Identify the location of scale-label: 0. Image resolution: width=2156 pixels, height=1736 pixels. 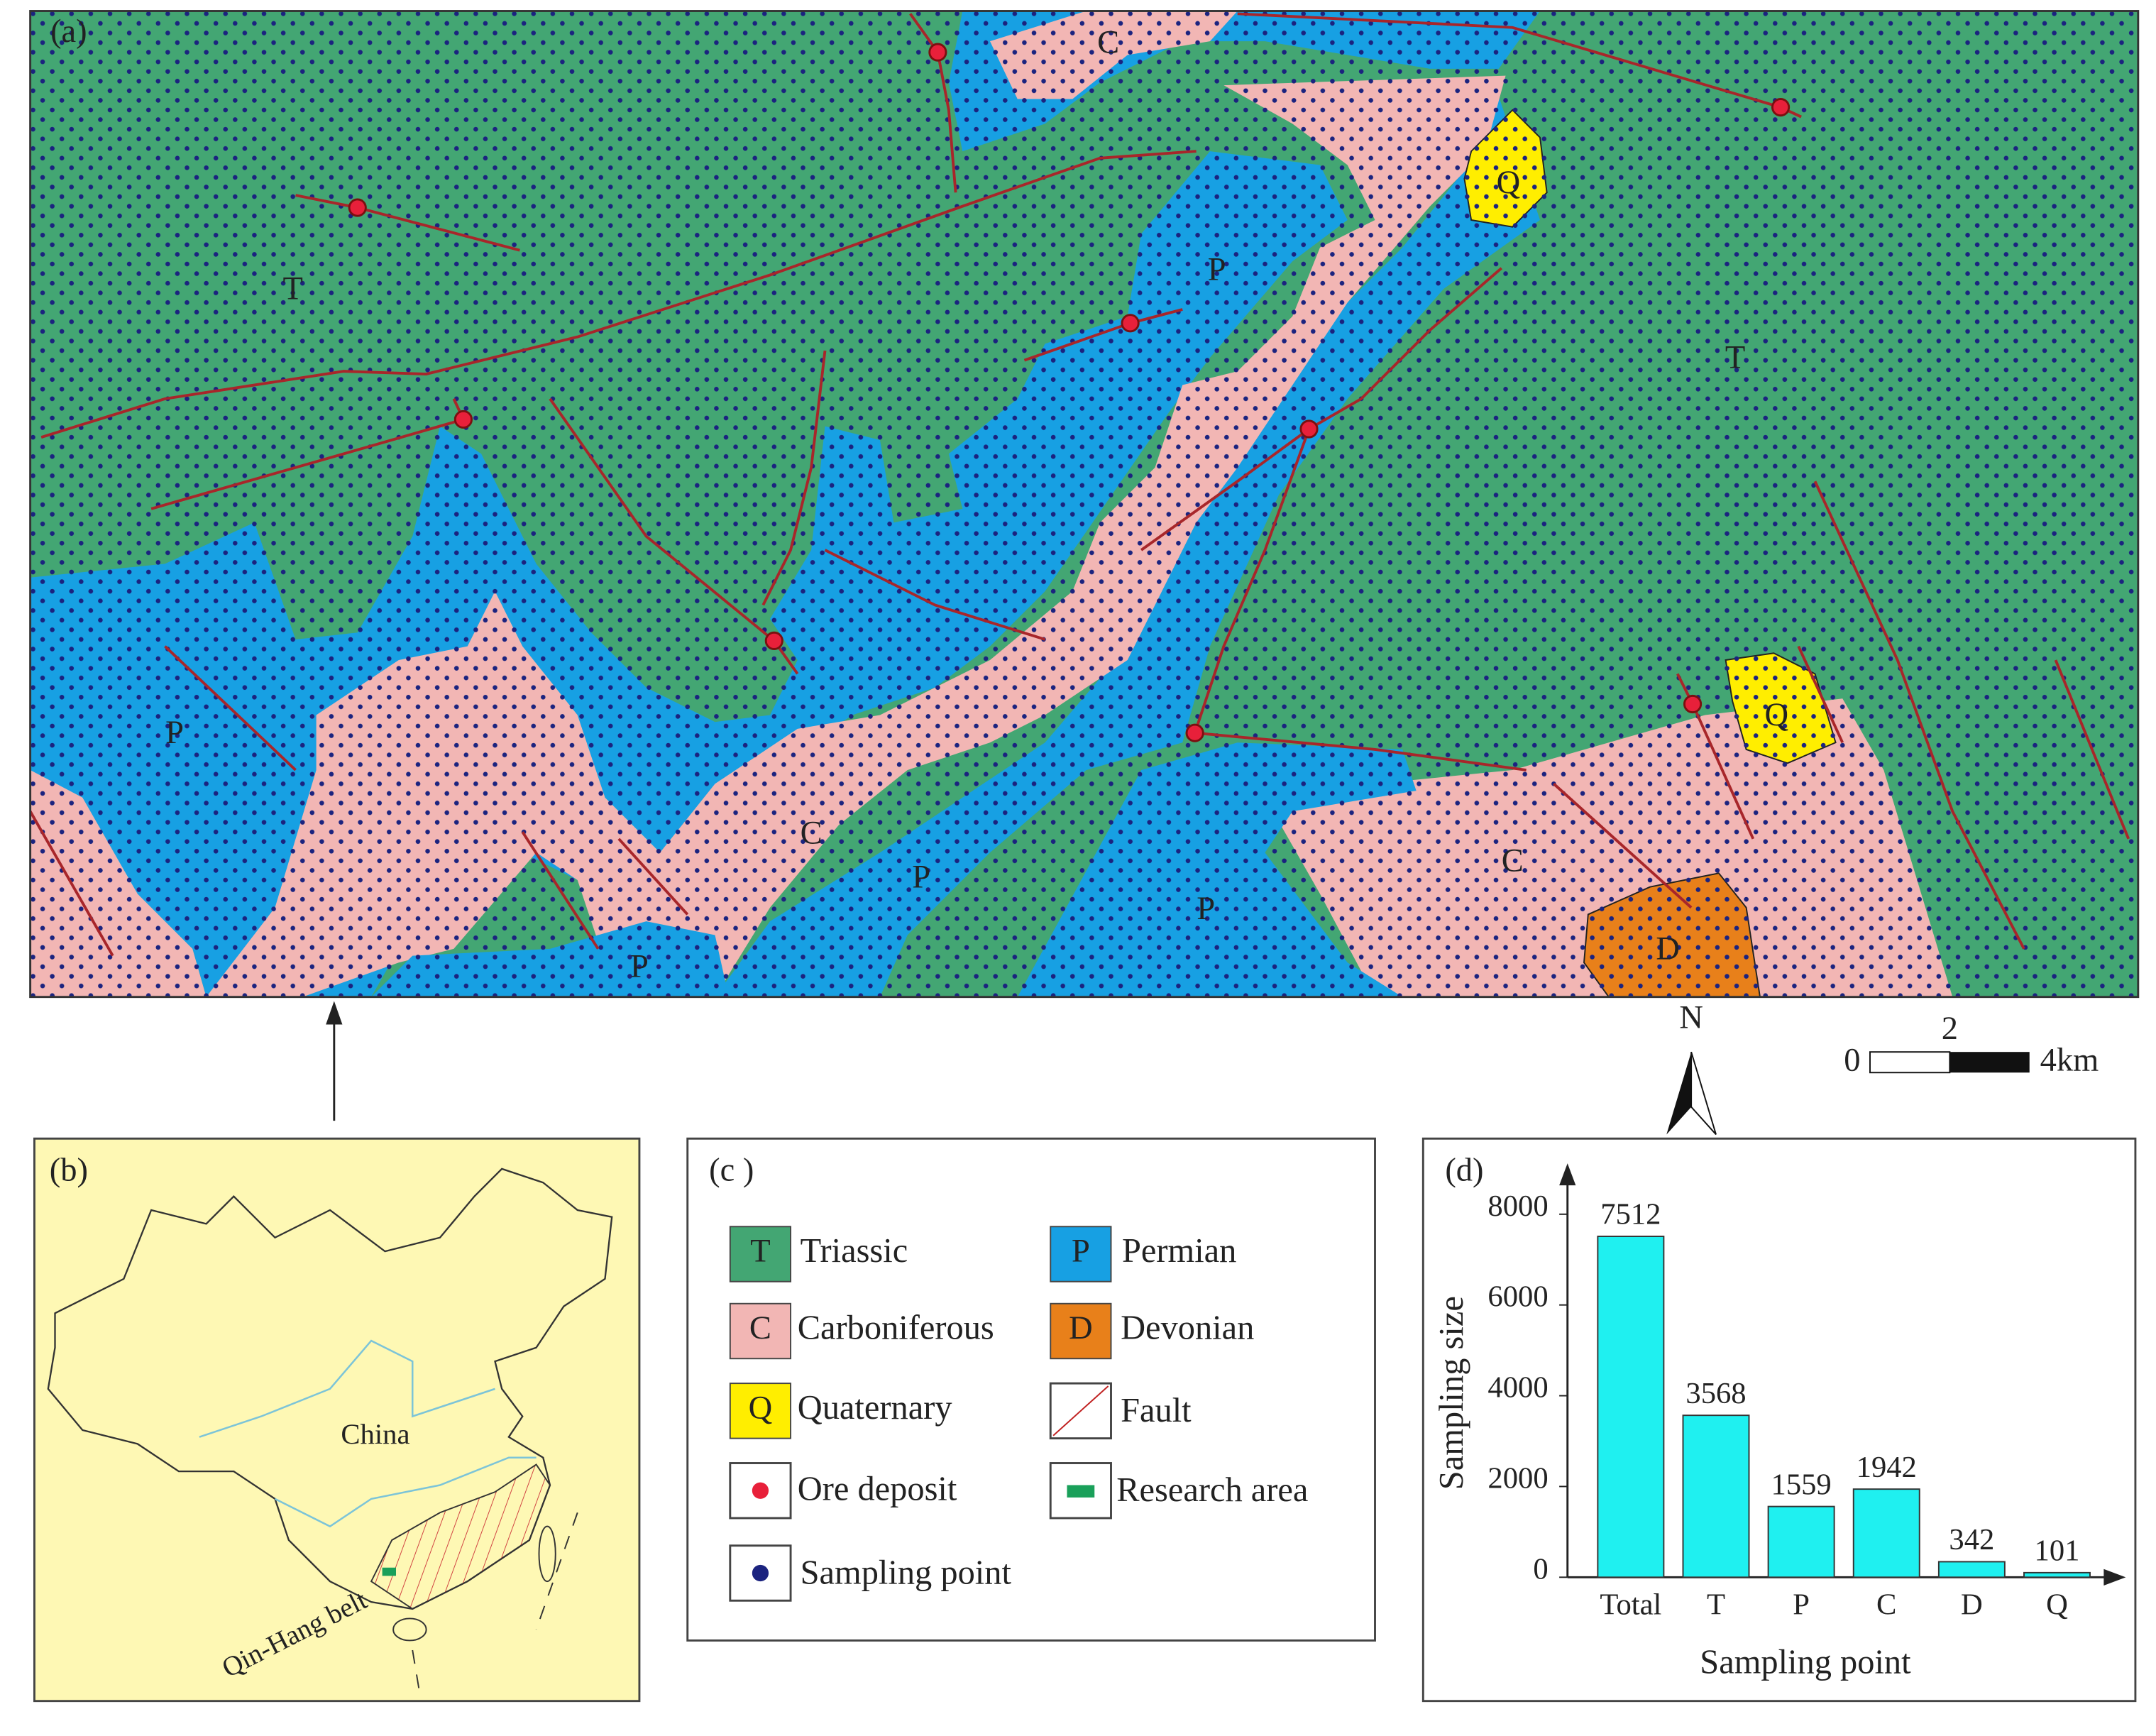
(1852, 1060).